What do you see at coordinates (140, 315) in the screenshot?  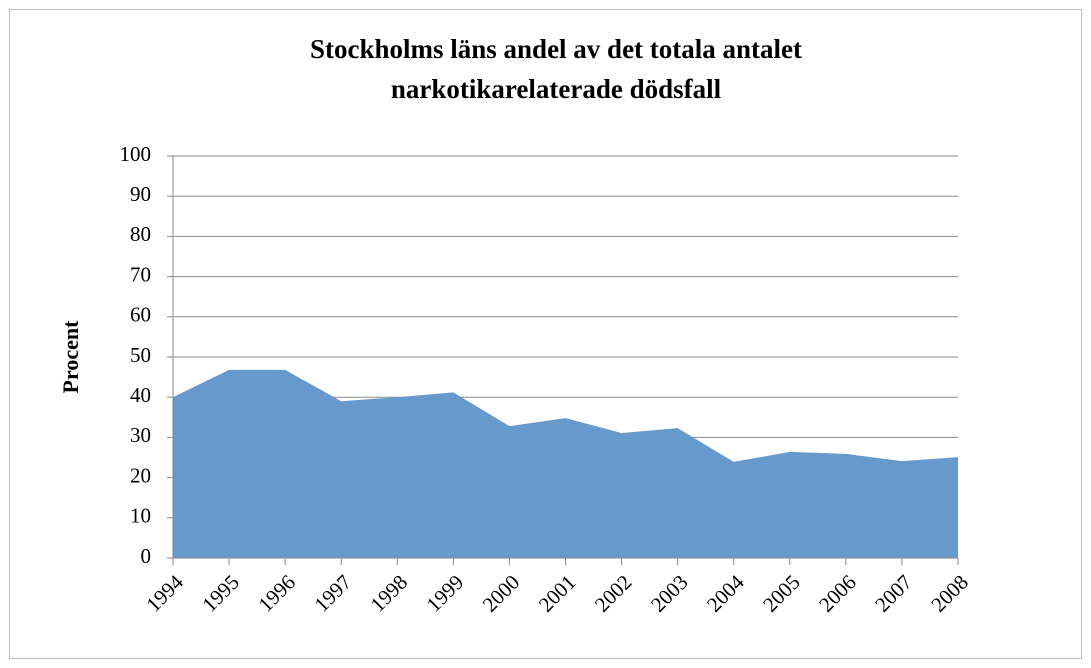 I see `y-tick-label: 60` at bounding box center [140, 315].